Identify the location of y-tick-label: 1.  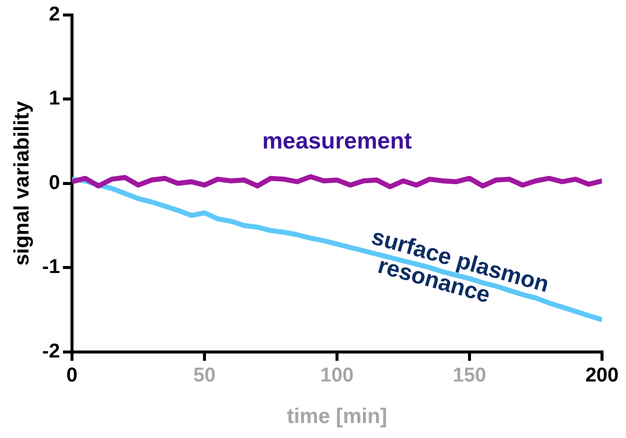
(54, 99).